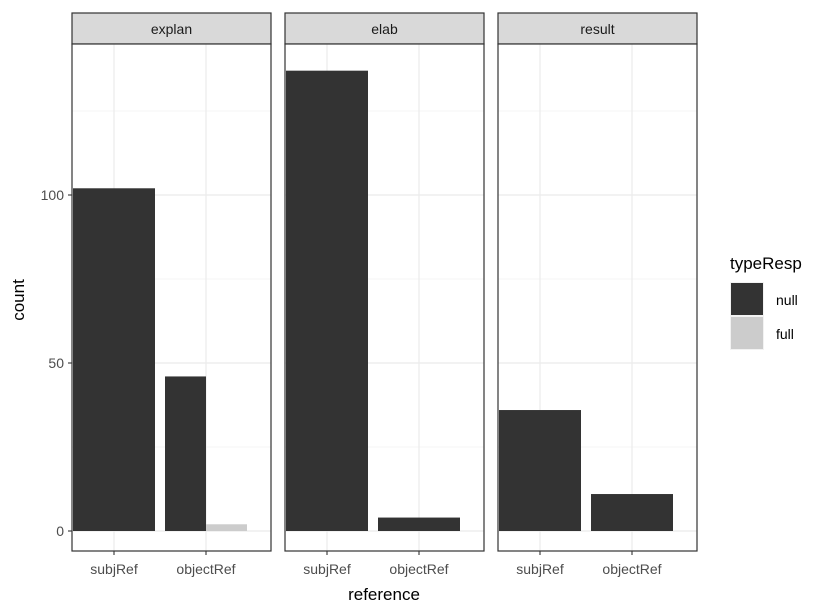 The width and height of the screenshot is (824, 602). Describe the element at coordinates (18, 300) in the screenshot. I see `y-axis-title: count` at that location.